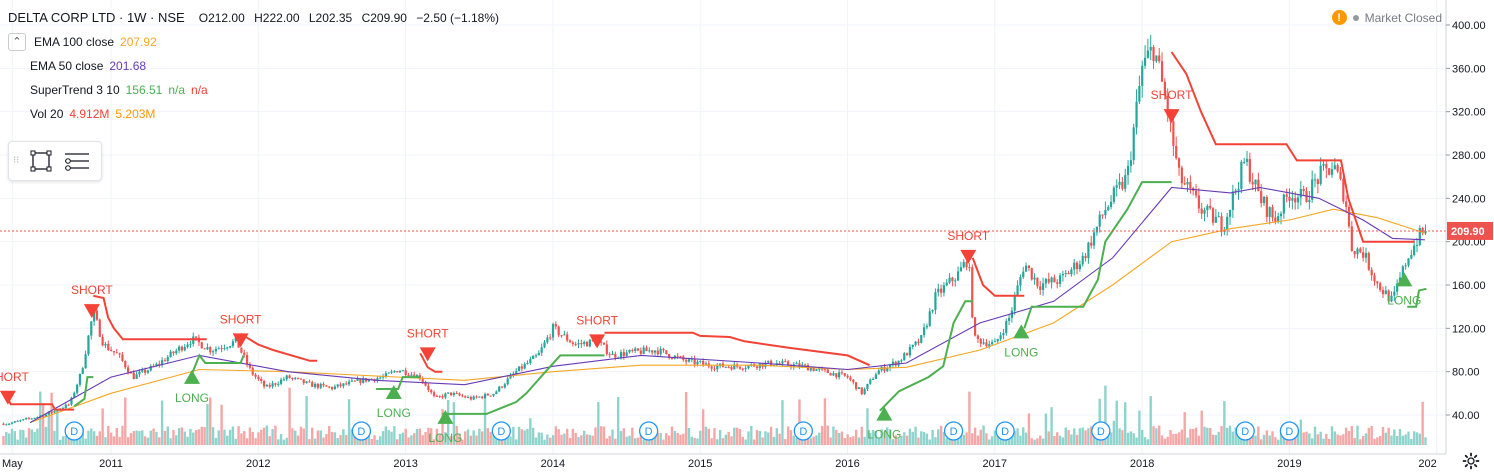  I want to click on time-tick-label: May, so click(12, 464).